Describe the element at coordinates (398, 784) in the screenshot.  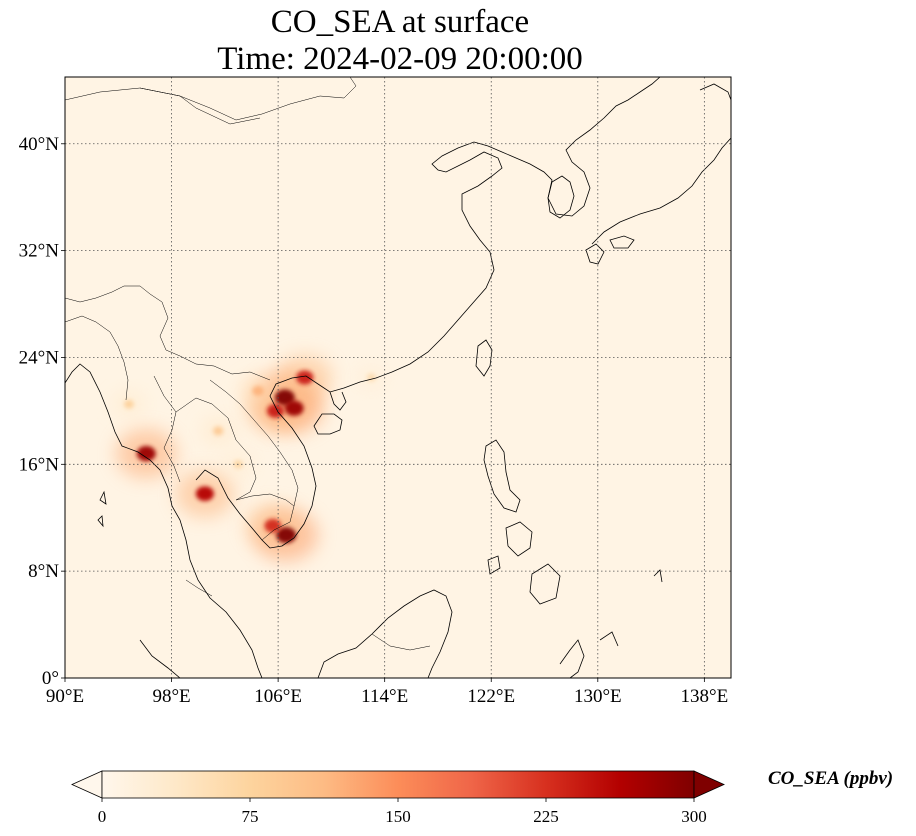
I see `colorbar-body` at that location.